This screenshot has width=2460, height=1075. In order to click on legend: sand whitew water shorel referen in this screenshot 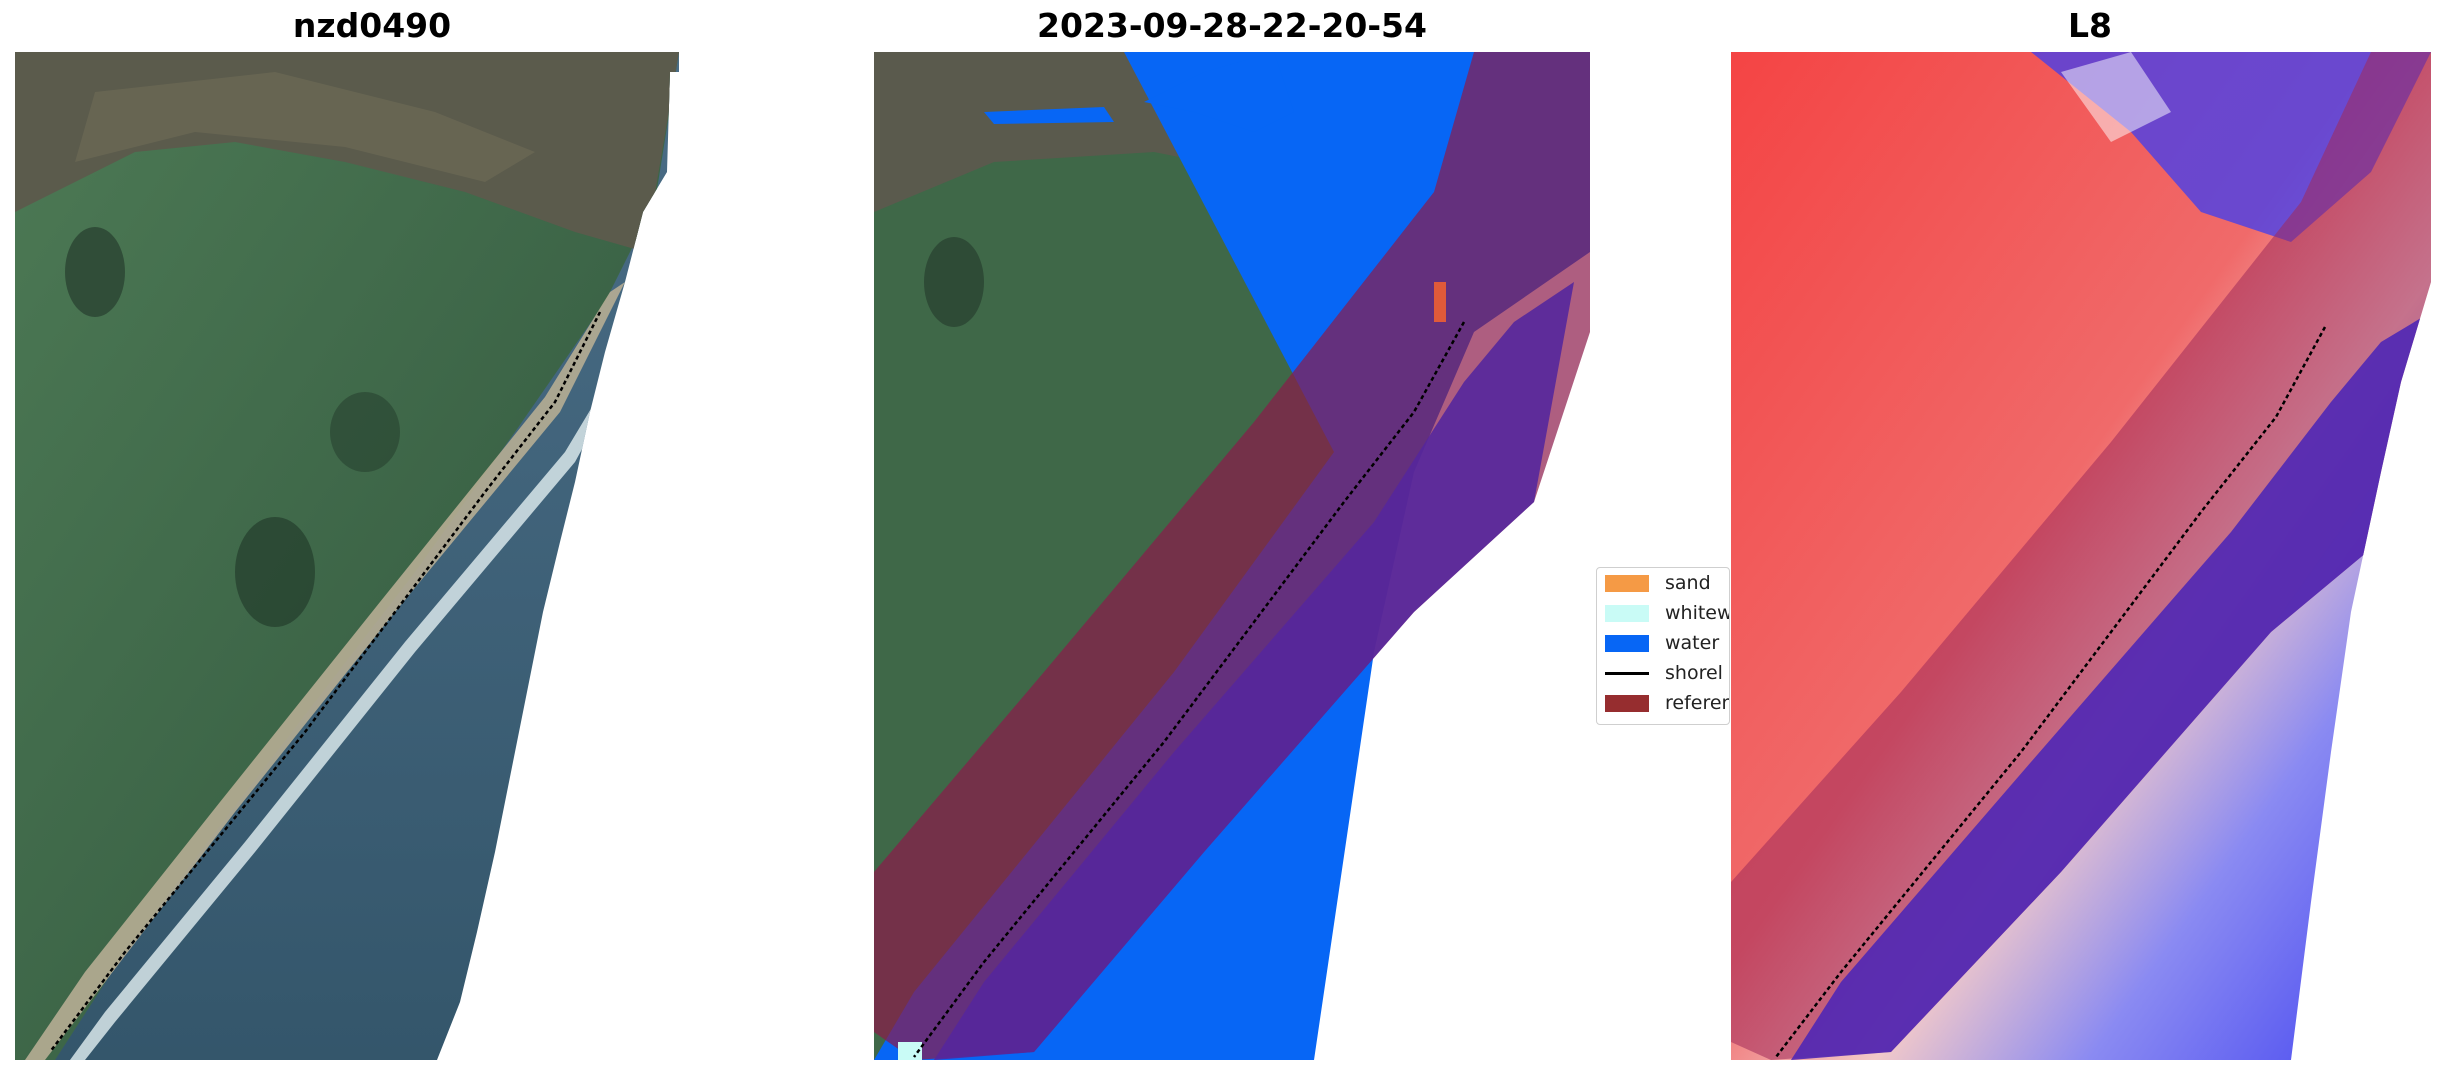, I will do `click(1663, 646)`.